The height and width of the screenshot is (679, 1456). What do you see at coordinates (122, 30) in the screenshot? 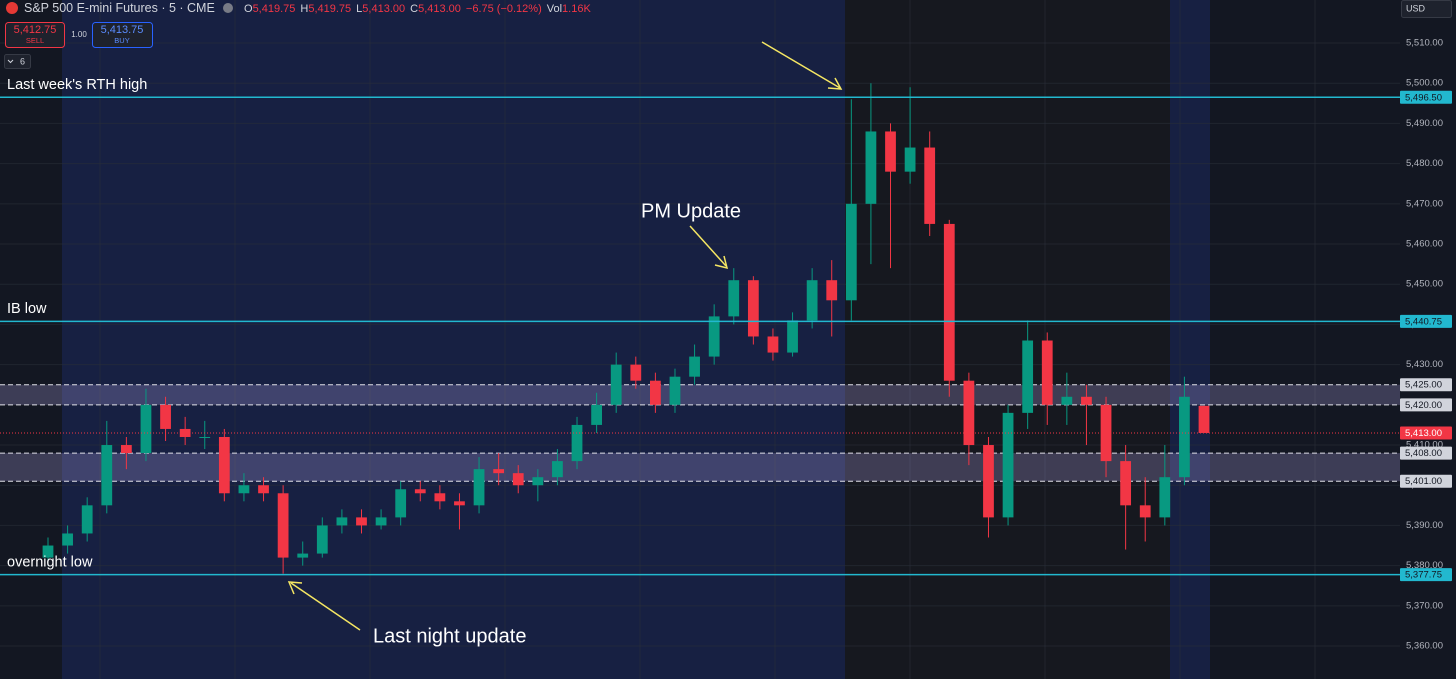
I see `buy-price: 5,413.75` at bounding box center [122, 30].